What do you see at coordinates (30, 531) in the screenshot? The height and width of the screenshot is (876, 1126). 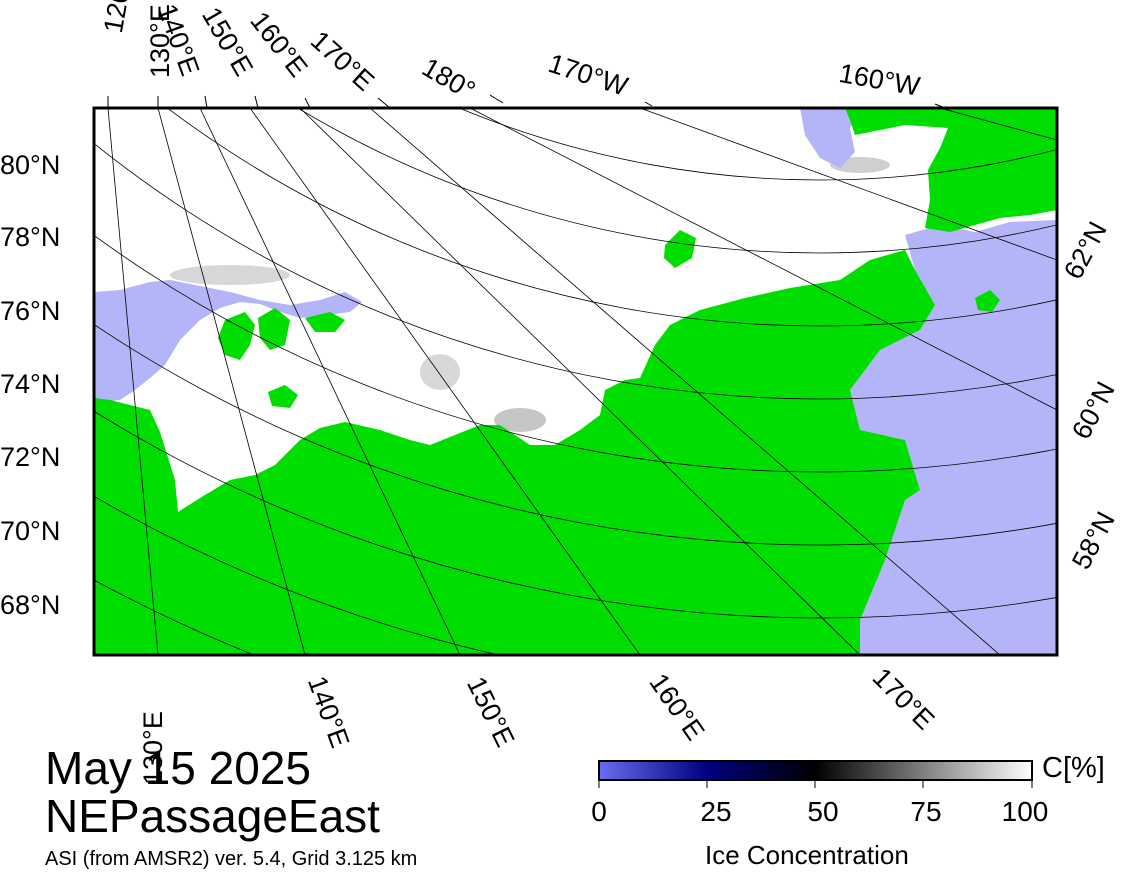 I see `lat-label-70n: 70°N` at bounding box center [30, 531].